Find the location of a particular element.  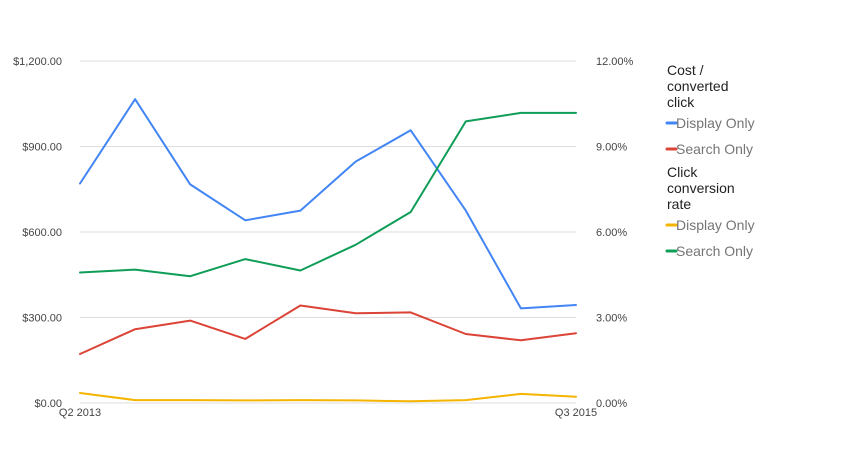

left-tick-label: $900.00 is located at coordinates (42, 148).